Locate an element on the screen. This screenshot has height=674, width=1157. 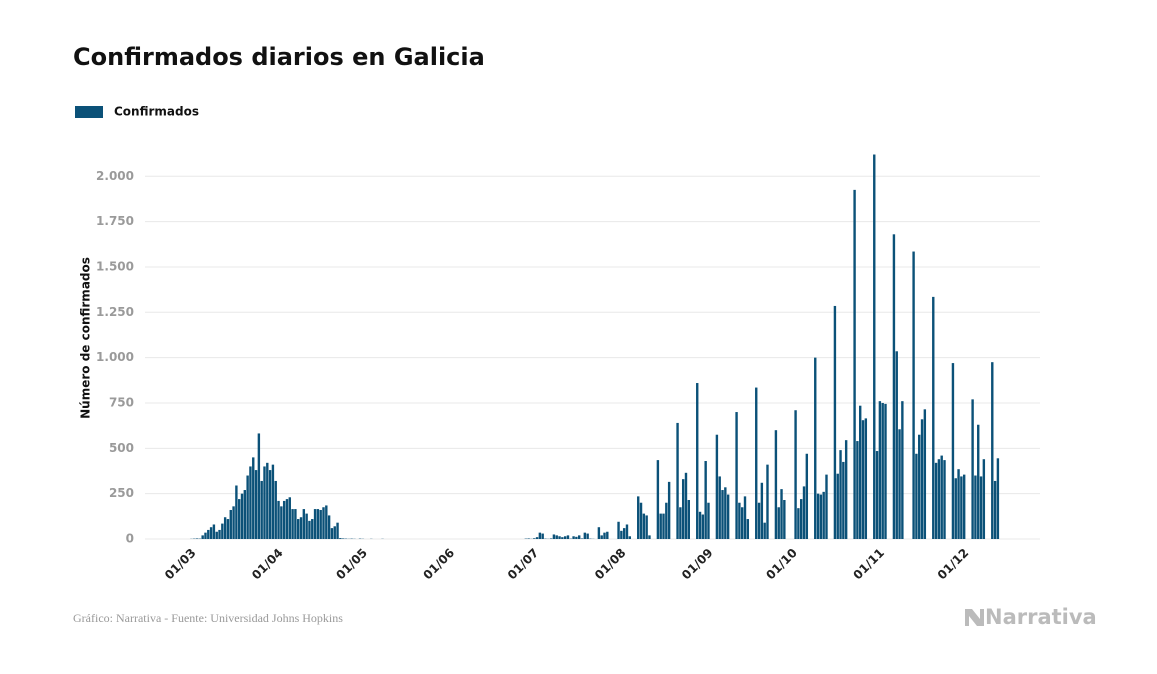
x-tick-label: 01/11 is located at coordinates (868, 564).